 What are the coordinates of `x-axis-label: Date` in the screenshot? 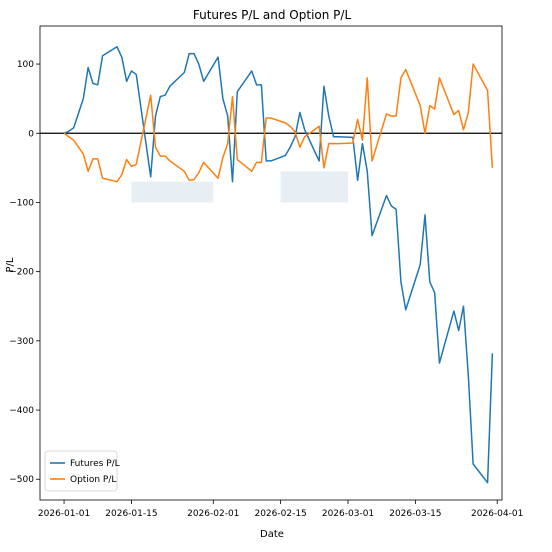 It's located at (272, 534).